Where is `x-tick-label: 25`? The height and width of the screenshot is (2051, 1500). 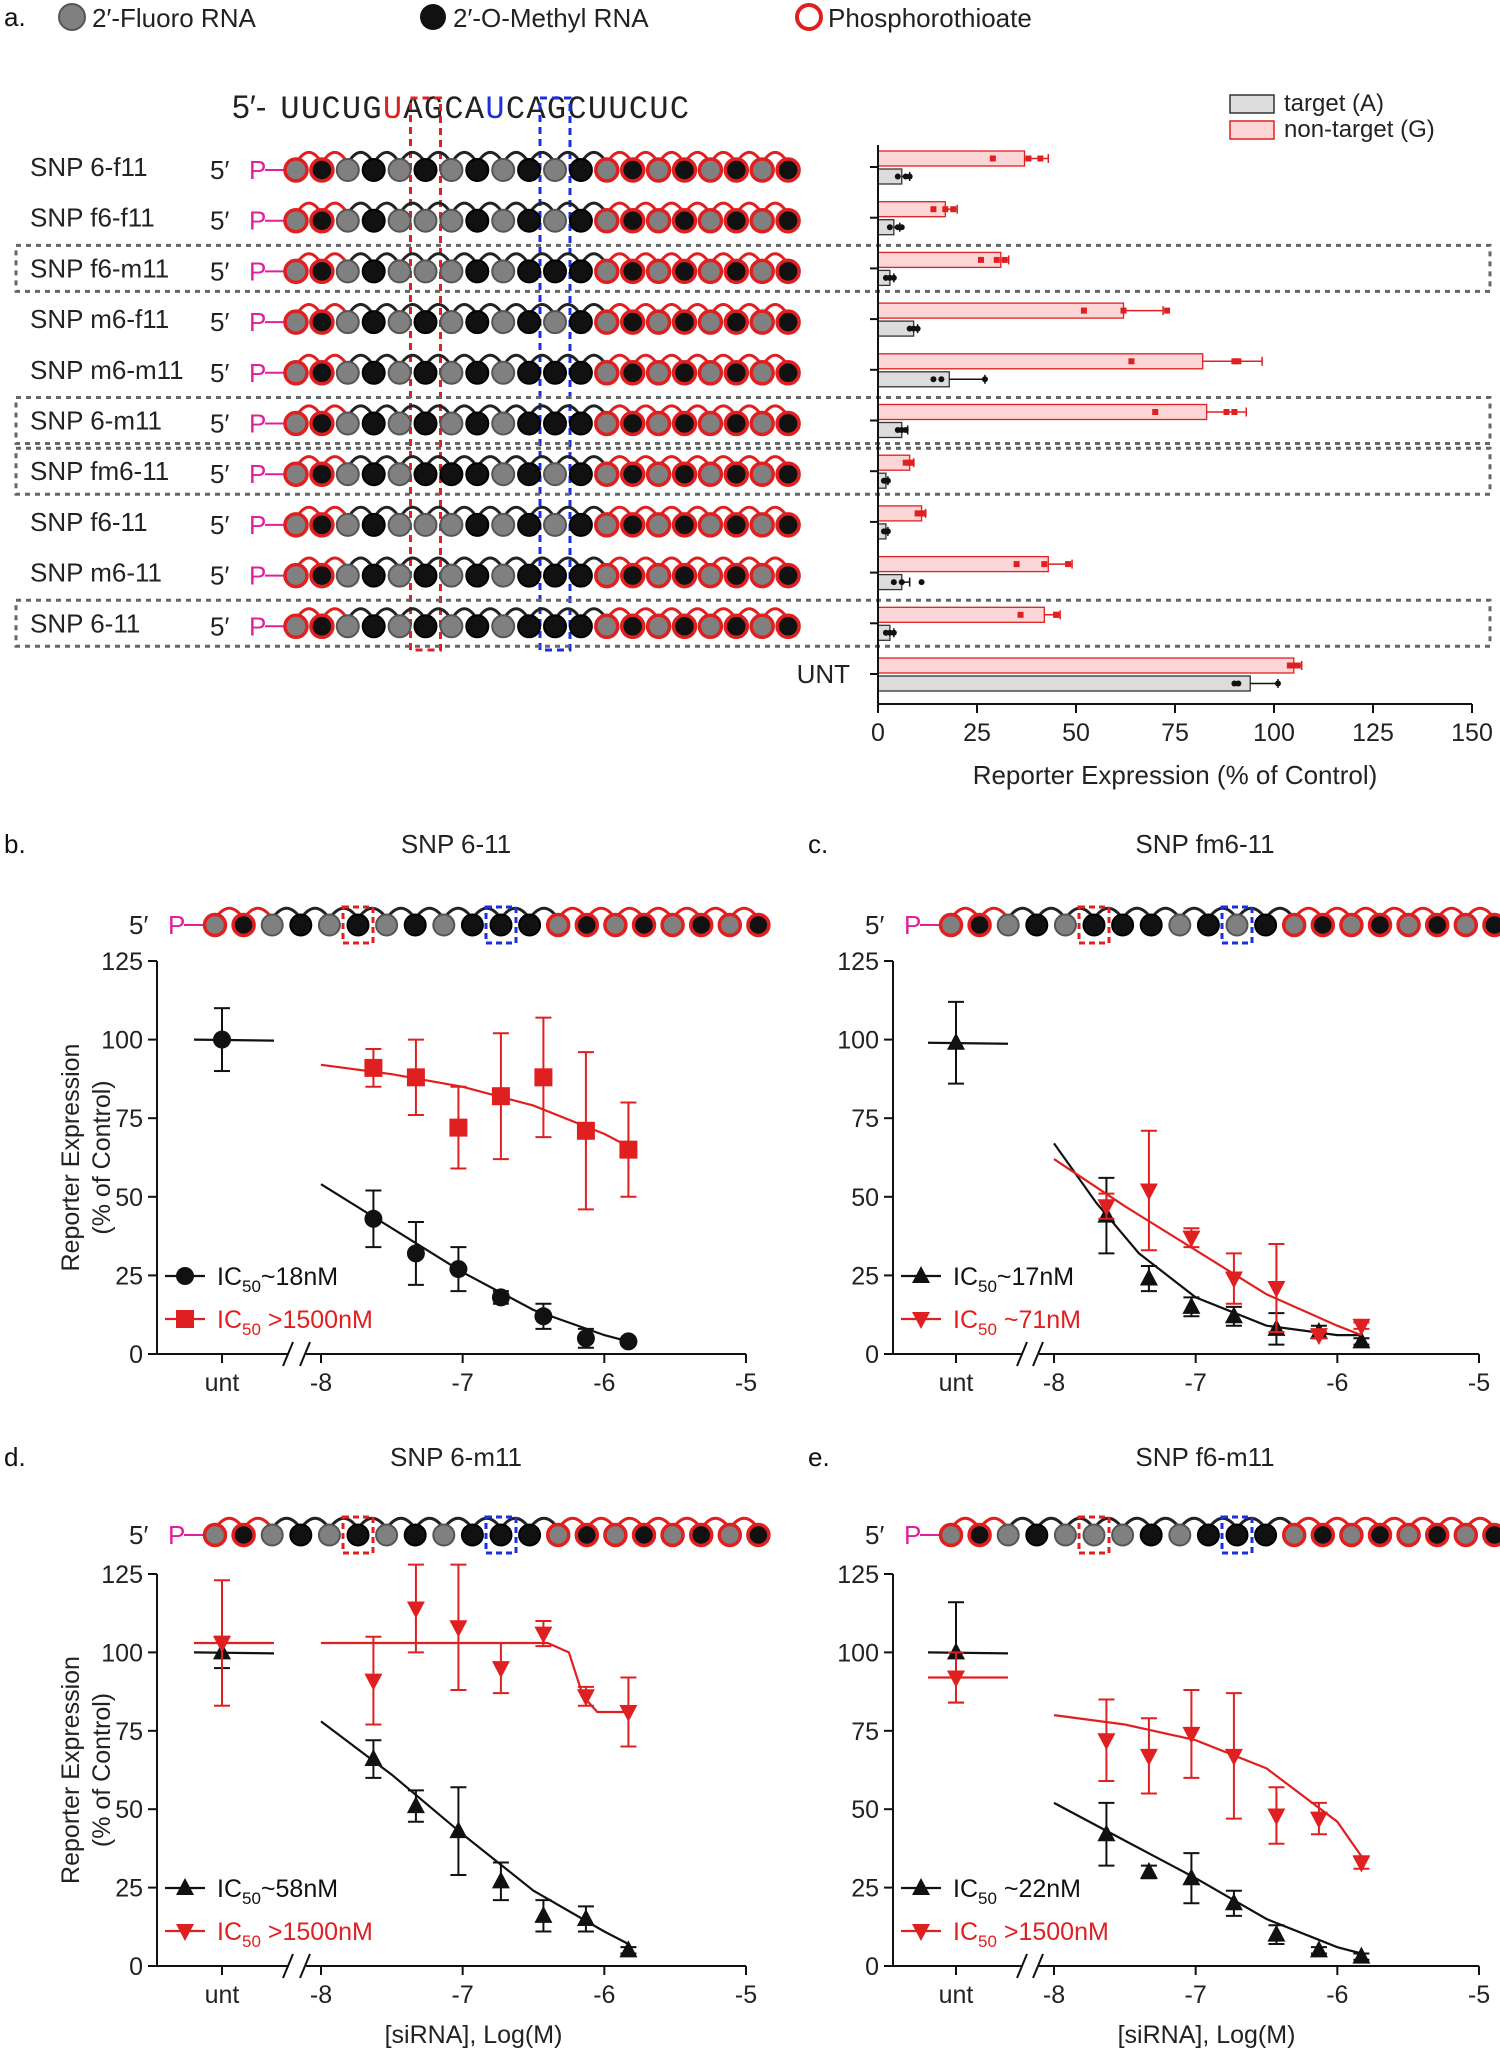 x-tick-label: 25 is located at coordinates (977, 733).